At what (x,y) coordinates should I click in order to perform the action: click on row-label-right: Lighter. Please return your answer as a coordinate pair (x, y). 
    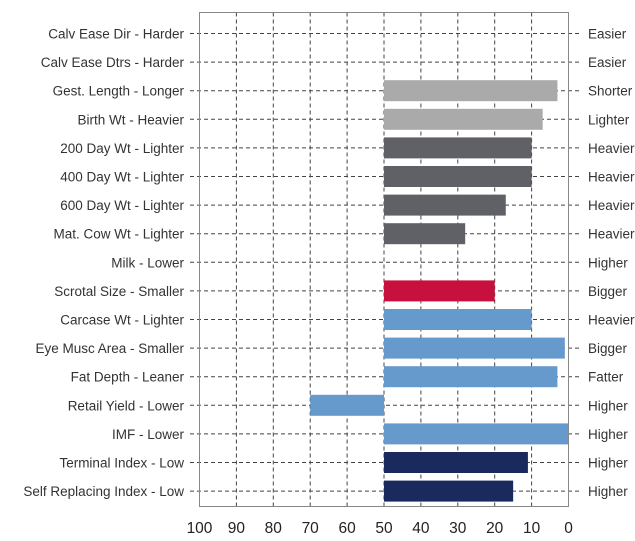
    Looking at the image, I should click on (609, 119).